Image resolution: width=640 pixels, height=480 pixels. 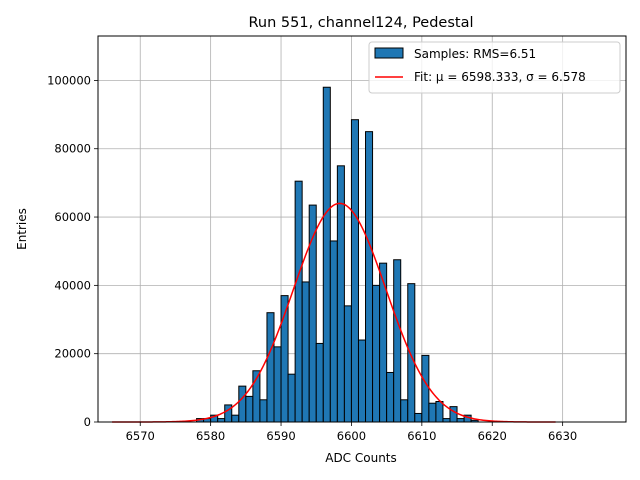 I want to click on x-tick-label: 6580, so click(x=210, y=436).